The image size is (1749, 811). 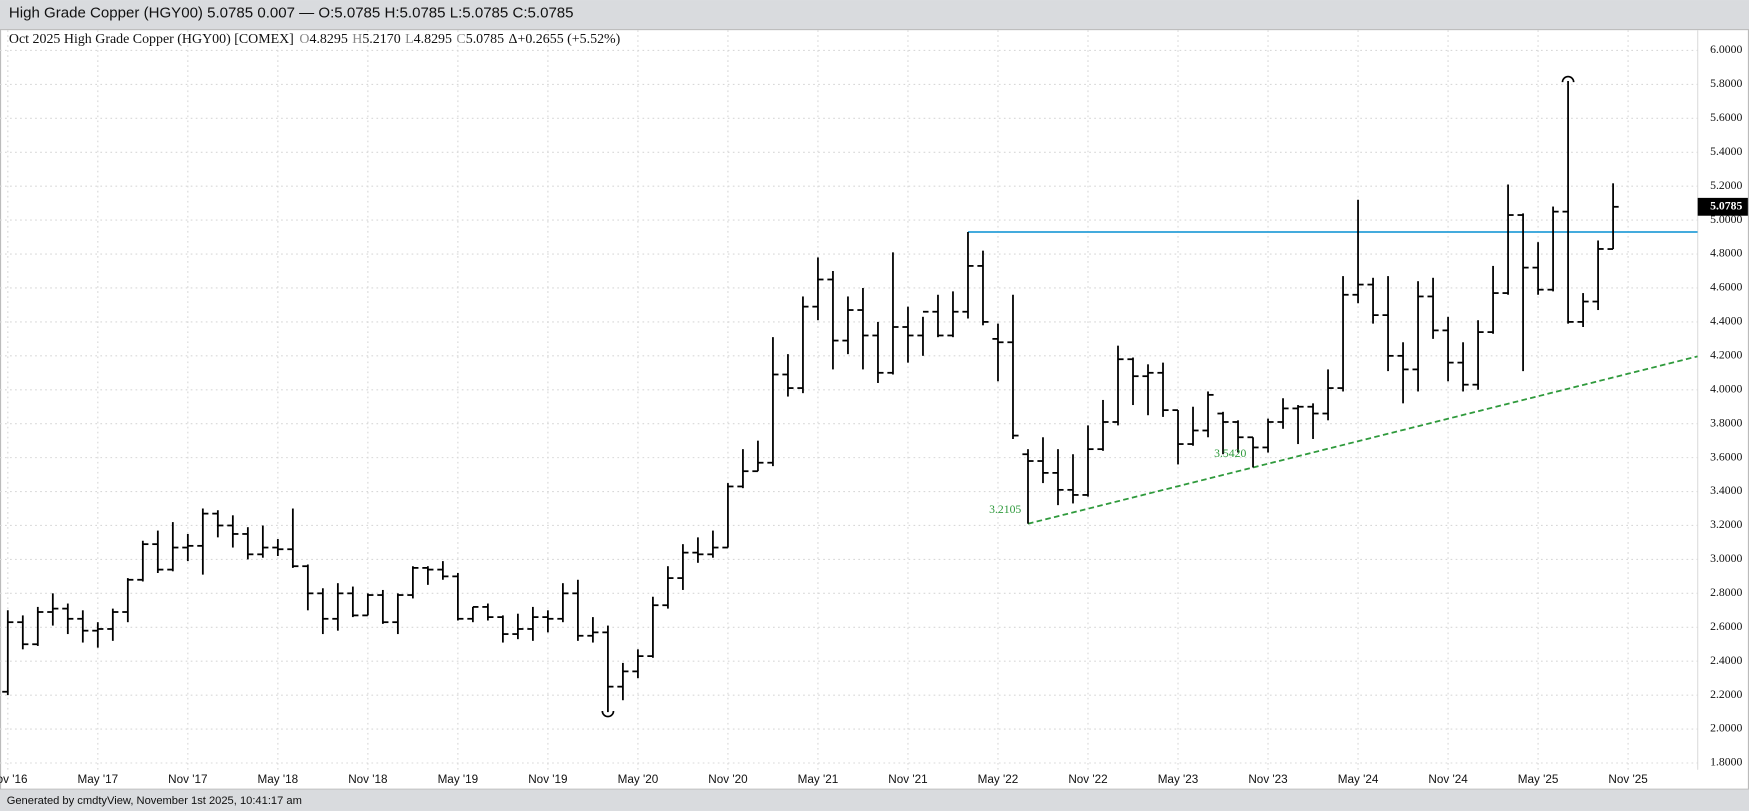 I want to click on x-tick-label: May '17, so click(x=98, y=779).